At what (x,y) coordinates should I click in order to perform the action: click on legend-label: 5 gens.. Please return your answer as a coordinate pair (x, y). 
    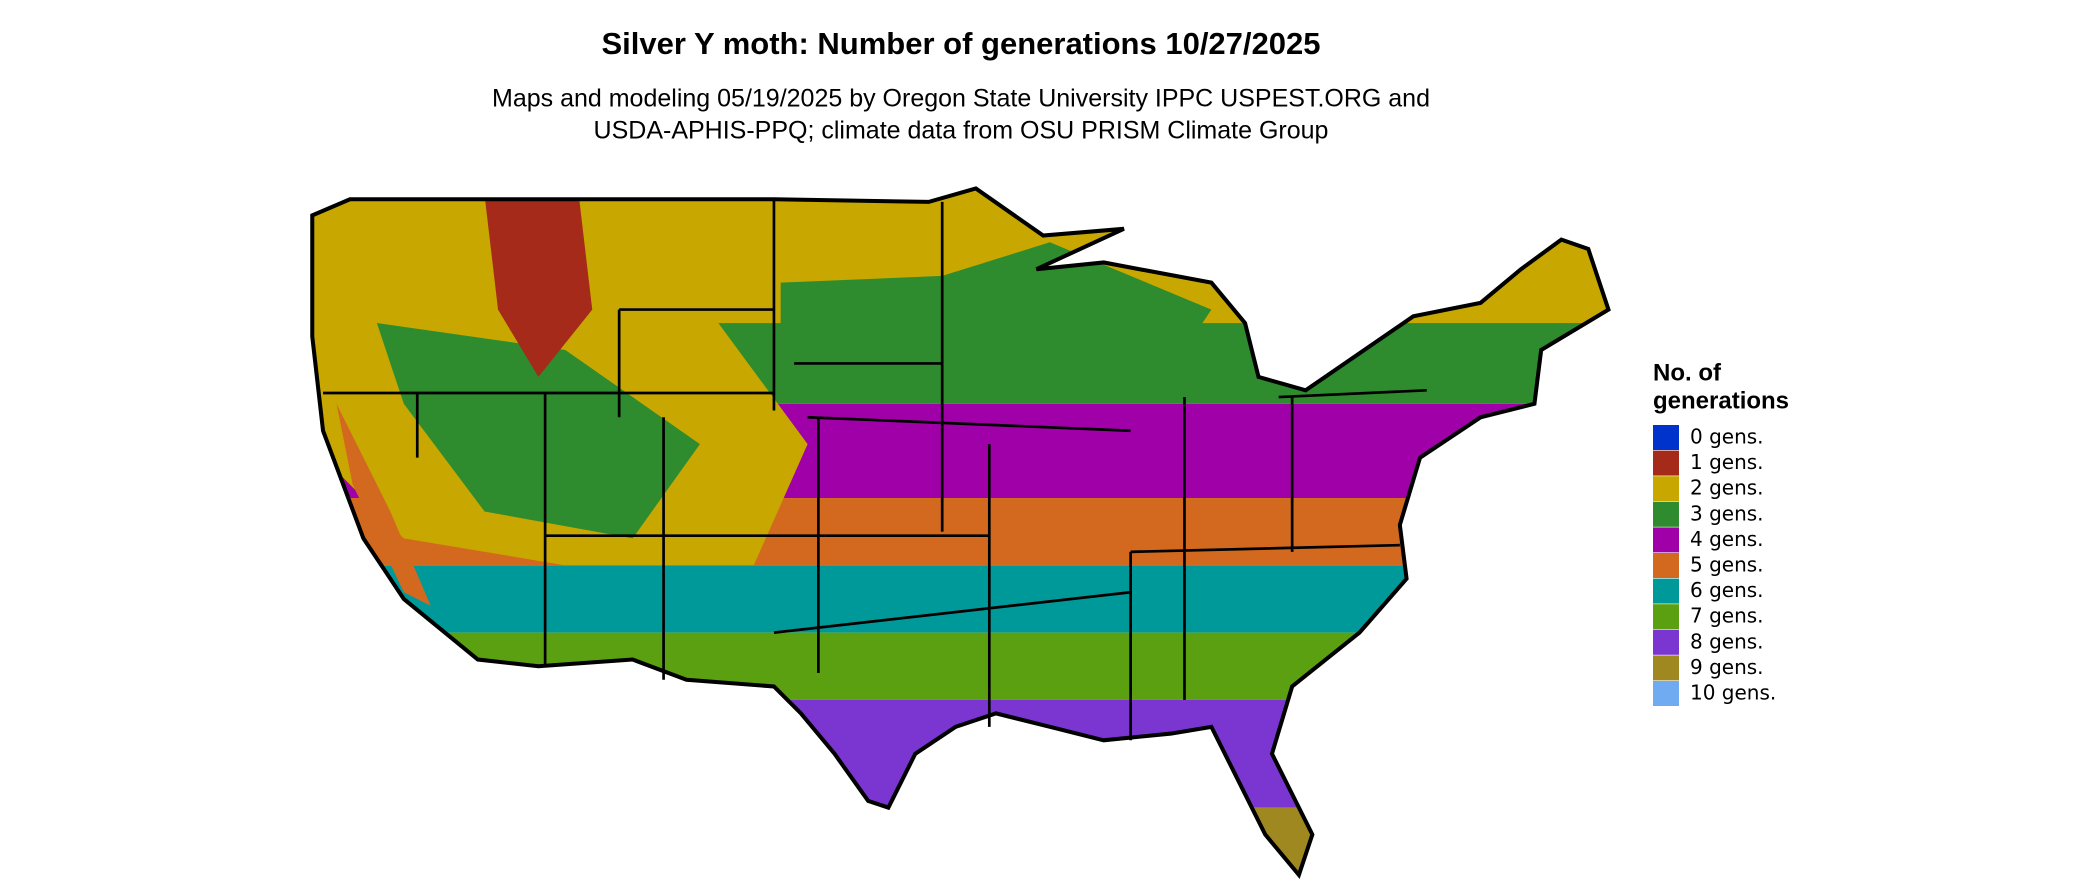
    Looking at the image, I should click on (1727, 565).